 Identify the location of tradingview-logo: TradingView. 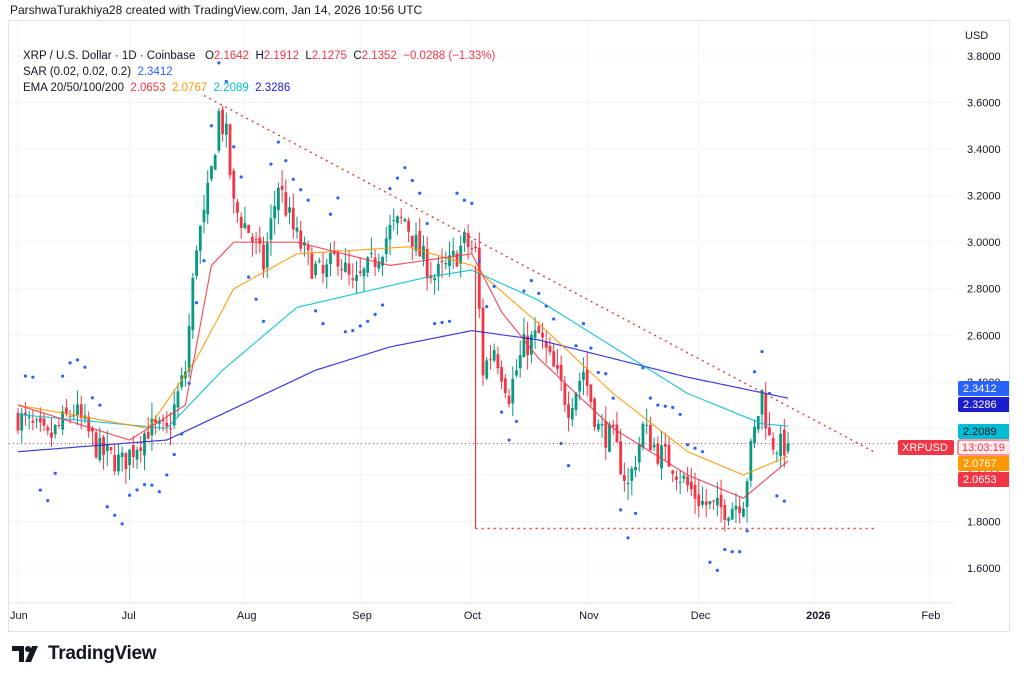
(82, 654).